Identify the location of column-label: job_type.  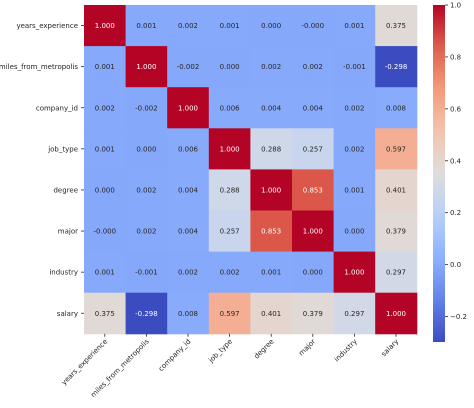
(220, 351).